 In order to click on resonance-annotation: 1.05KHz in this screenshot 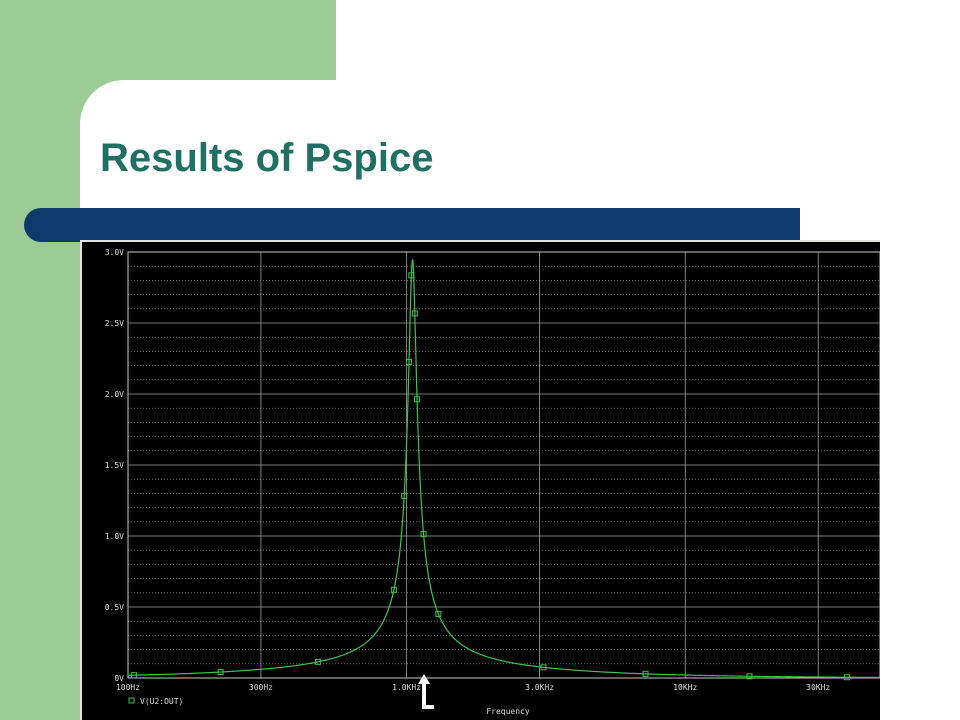, I will do `click(465, 698)`.